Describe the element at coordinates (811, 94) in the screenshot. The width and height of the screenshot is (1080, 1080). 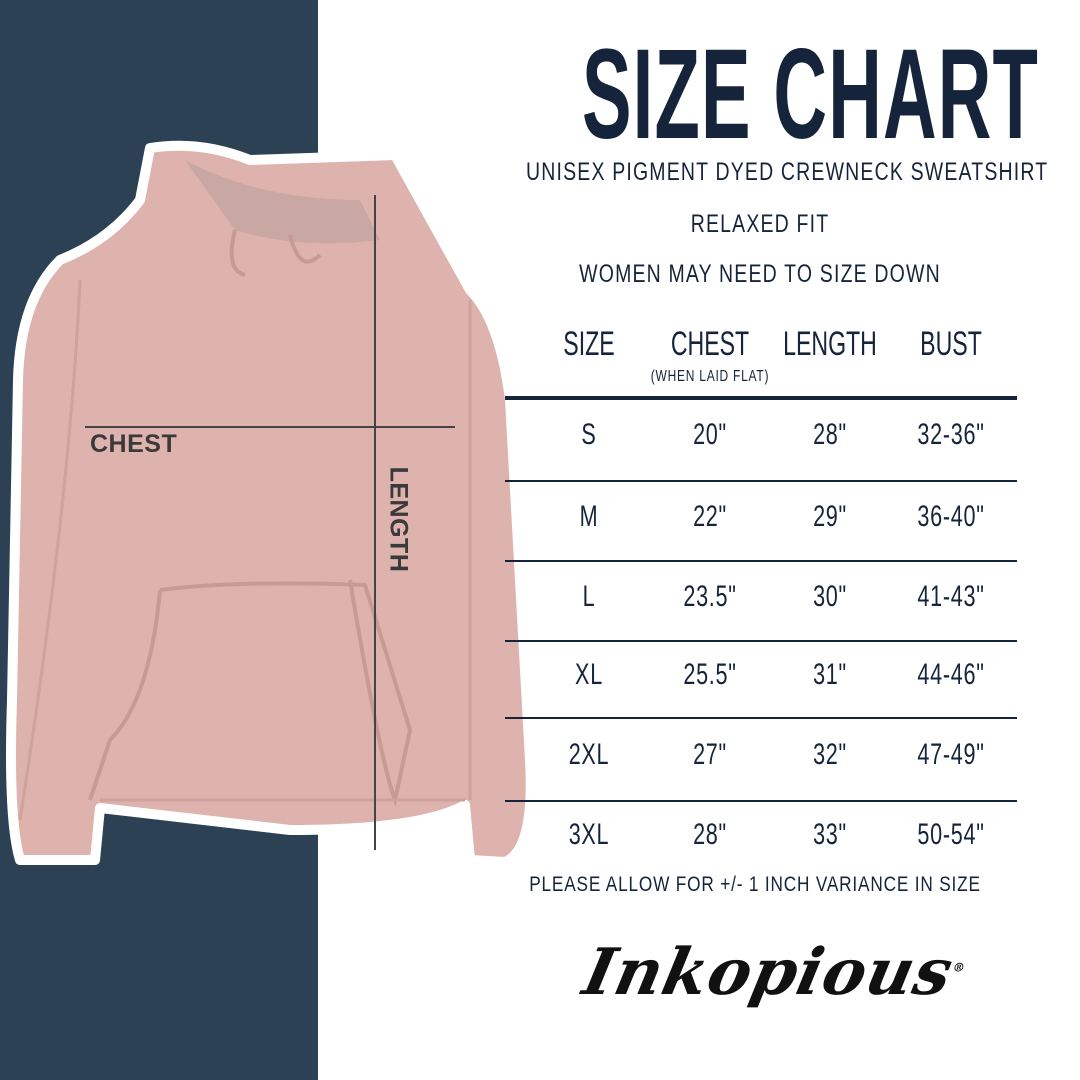
I see `page-title: SIZE CHART` at that location.